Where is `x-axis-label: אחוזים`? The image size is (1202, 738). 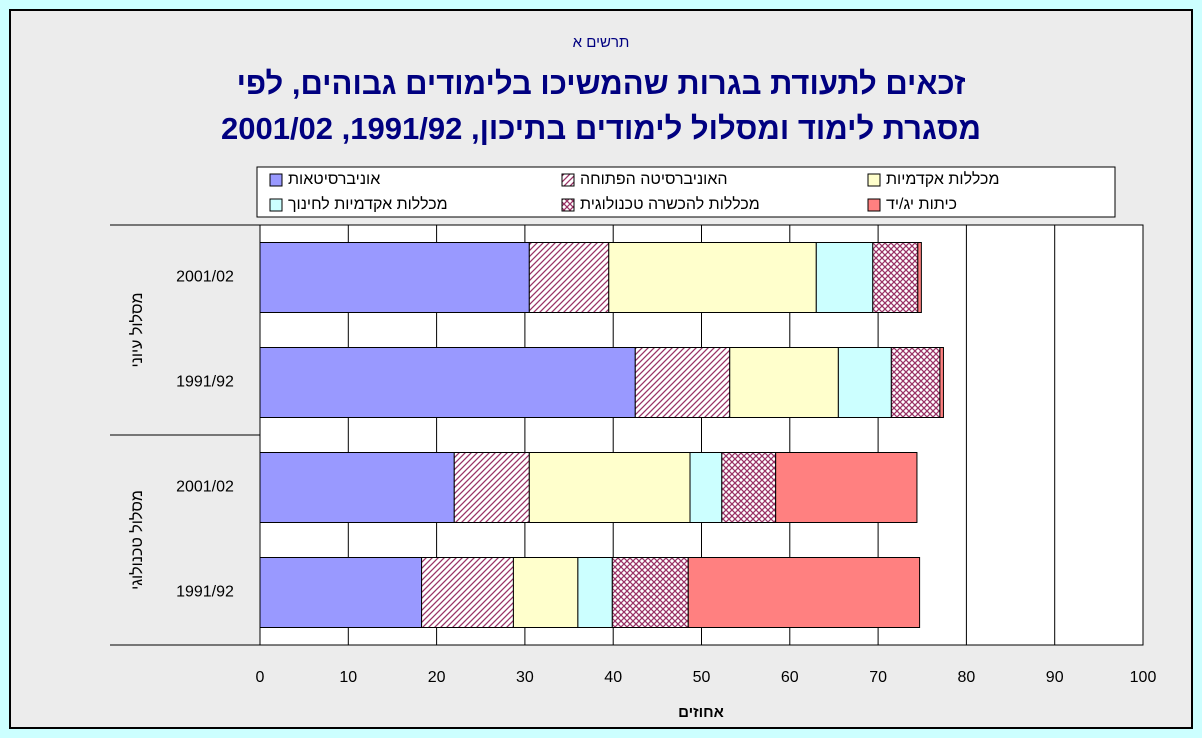
x-axis-label: אחוזים is located at coordinates (701, 712).